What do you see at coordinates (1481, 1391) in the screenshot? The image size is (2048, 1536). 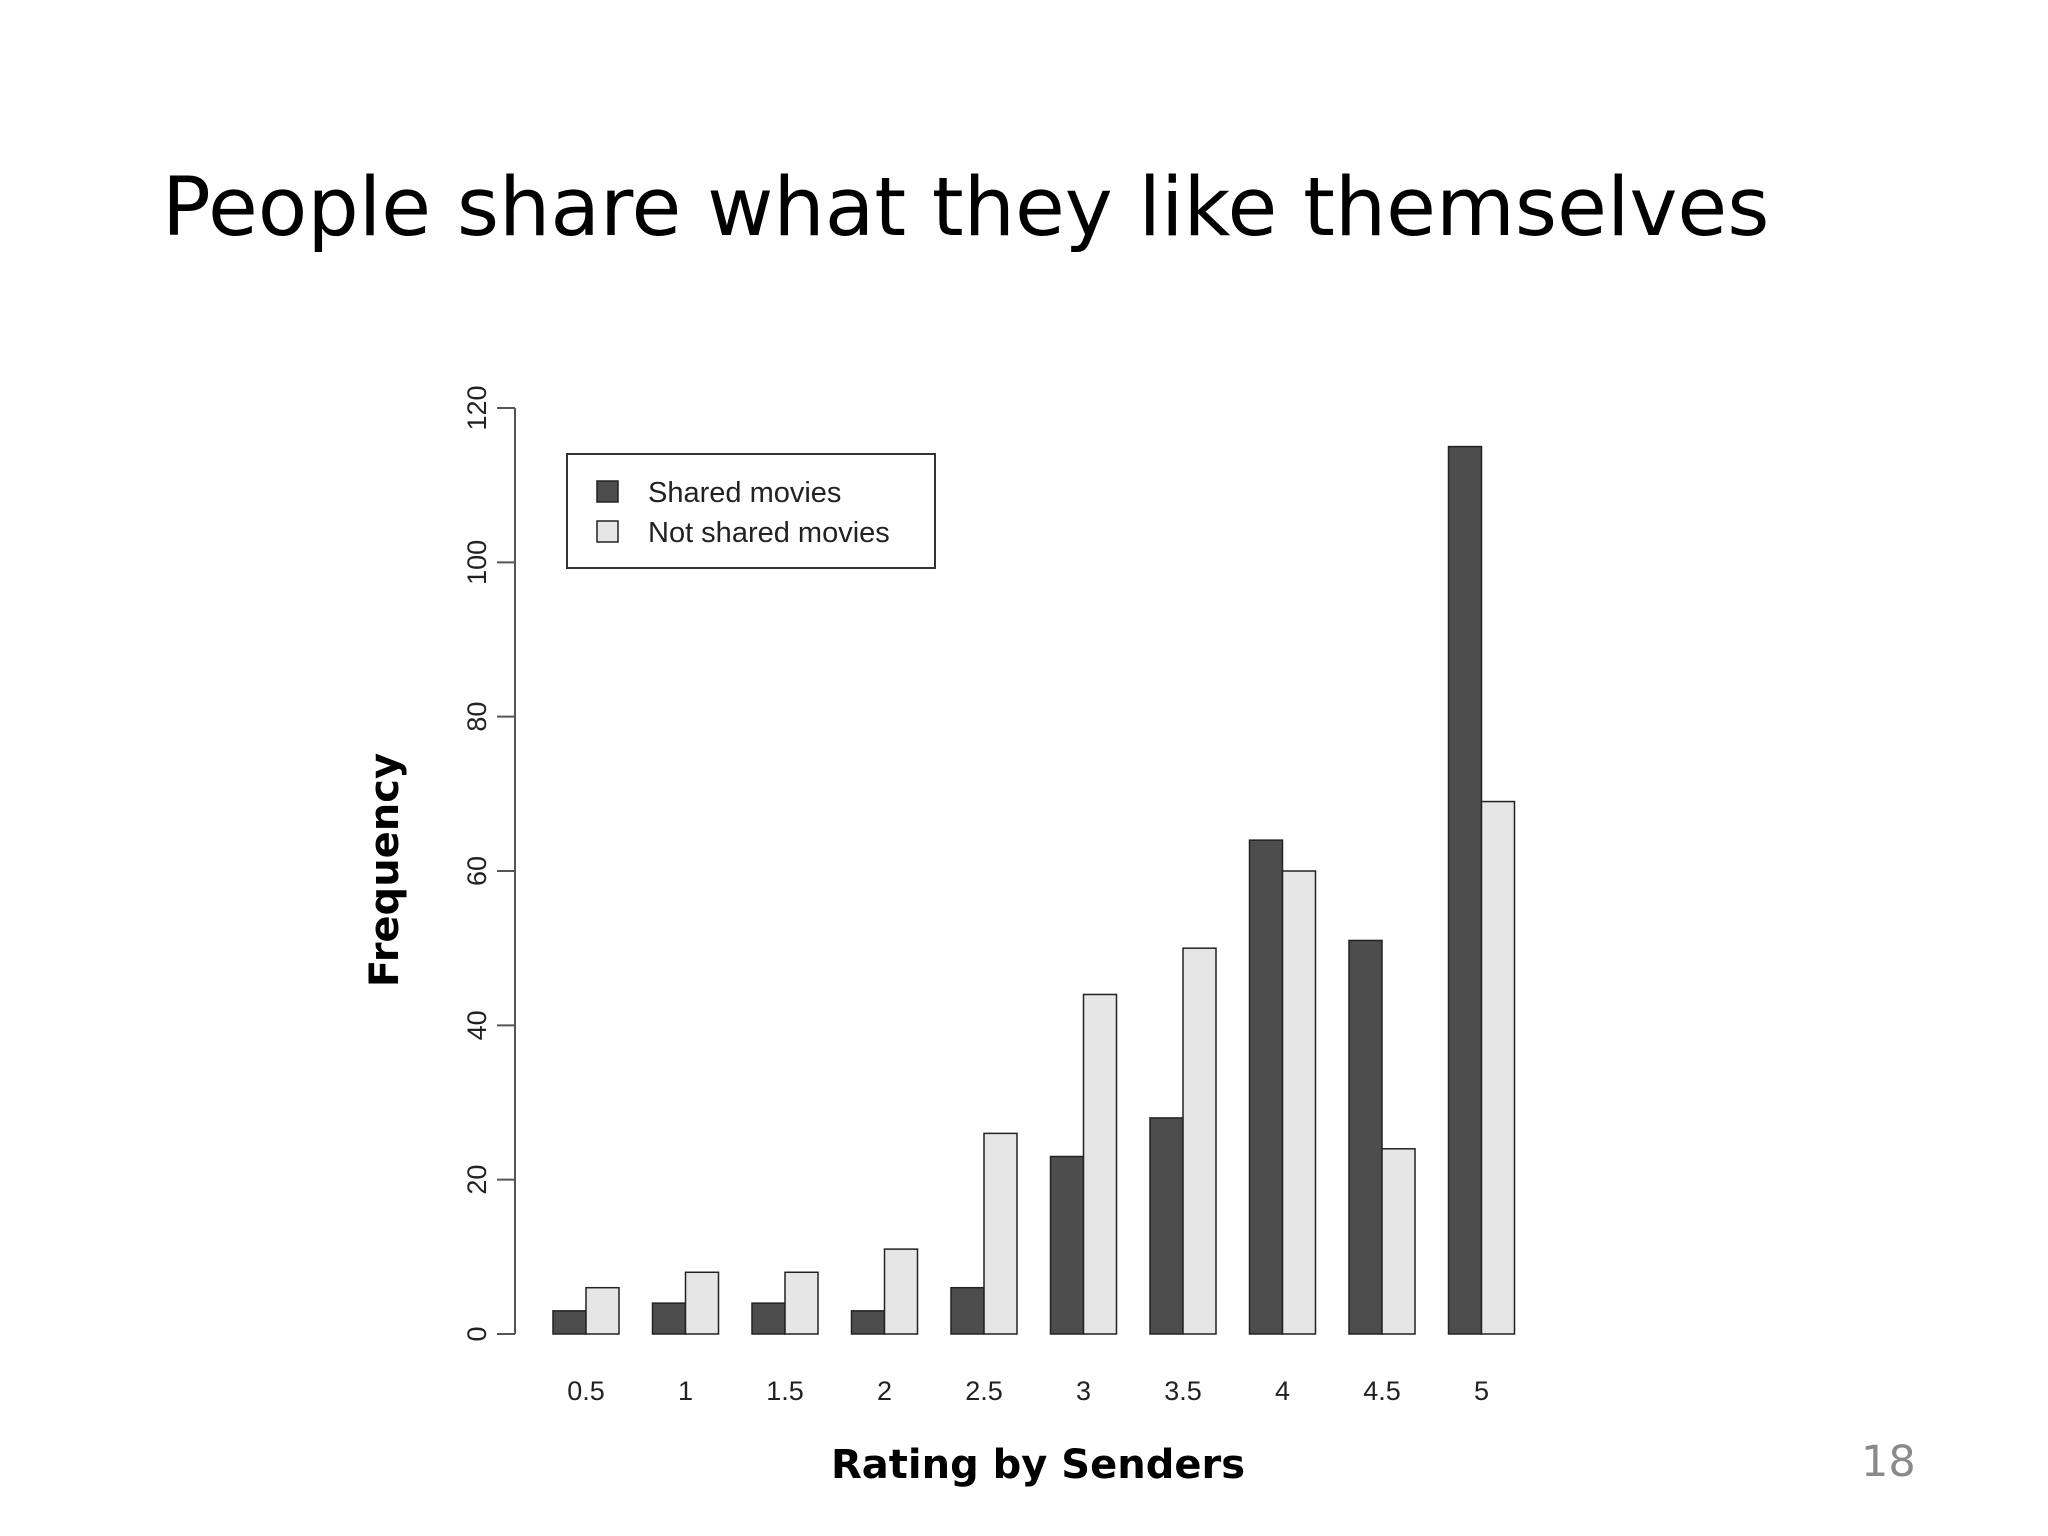 I see `x-tick-label: 5` at bounding box center [1481, 1391].